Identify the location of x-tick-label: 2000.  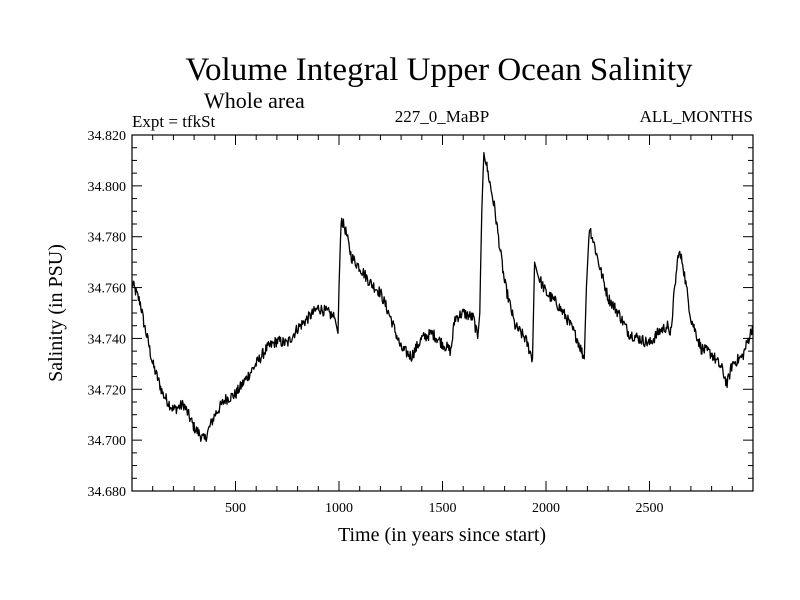
(546, 508).